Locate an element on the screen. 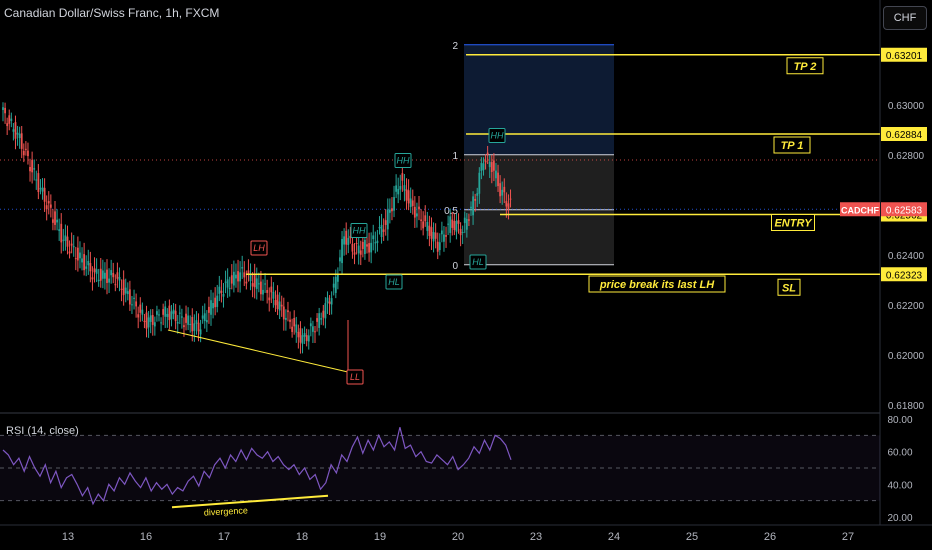 The width and height of the screenshot is (932, 550). x-tick-label: 23 is located at coordinates (536, 537).